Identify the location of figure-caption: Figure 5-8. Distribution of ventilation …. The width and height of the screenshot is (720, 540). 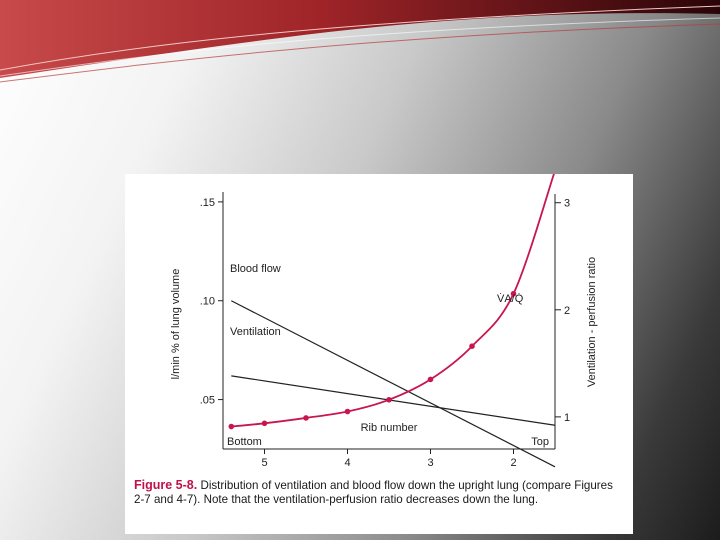
(379, 492).